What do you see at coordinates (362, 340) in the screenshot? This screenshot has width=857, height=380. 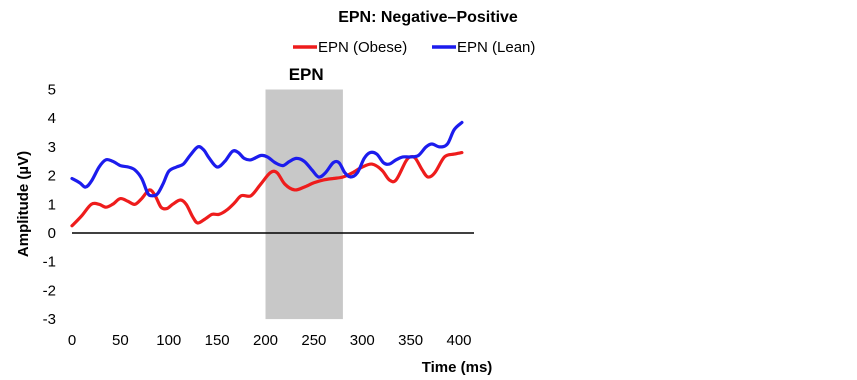 I see `x-tick-label: 300` at bounding box center [362, 340].